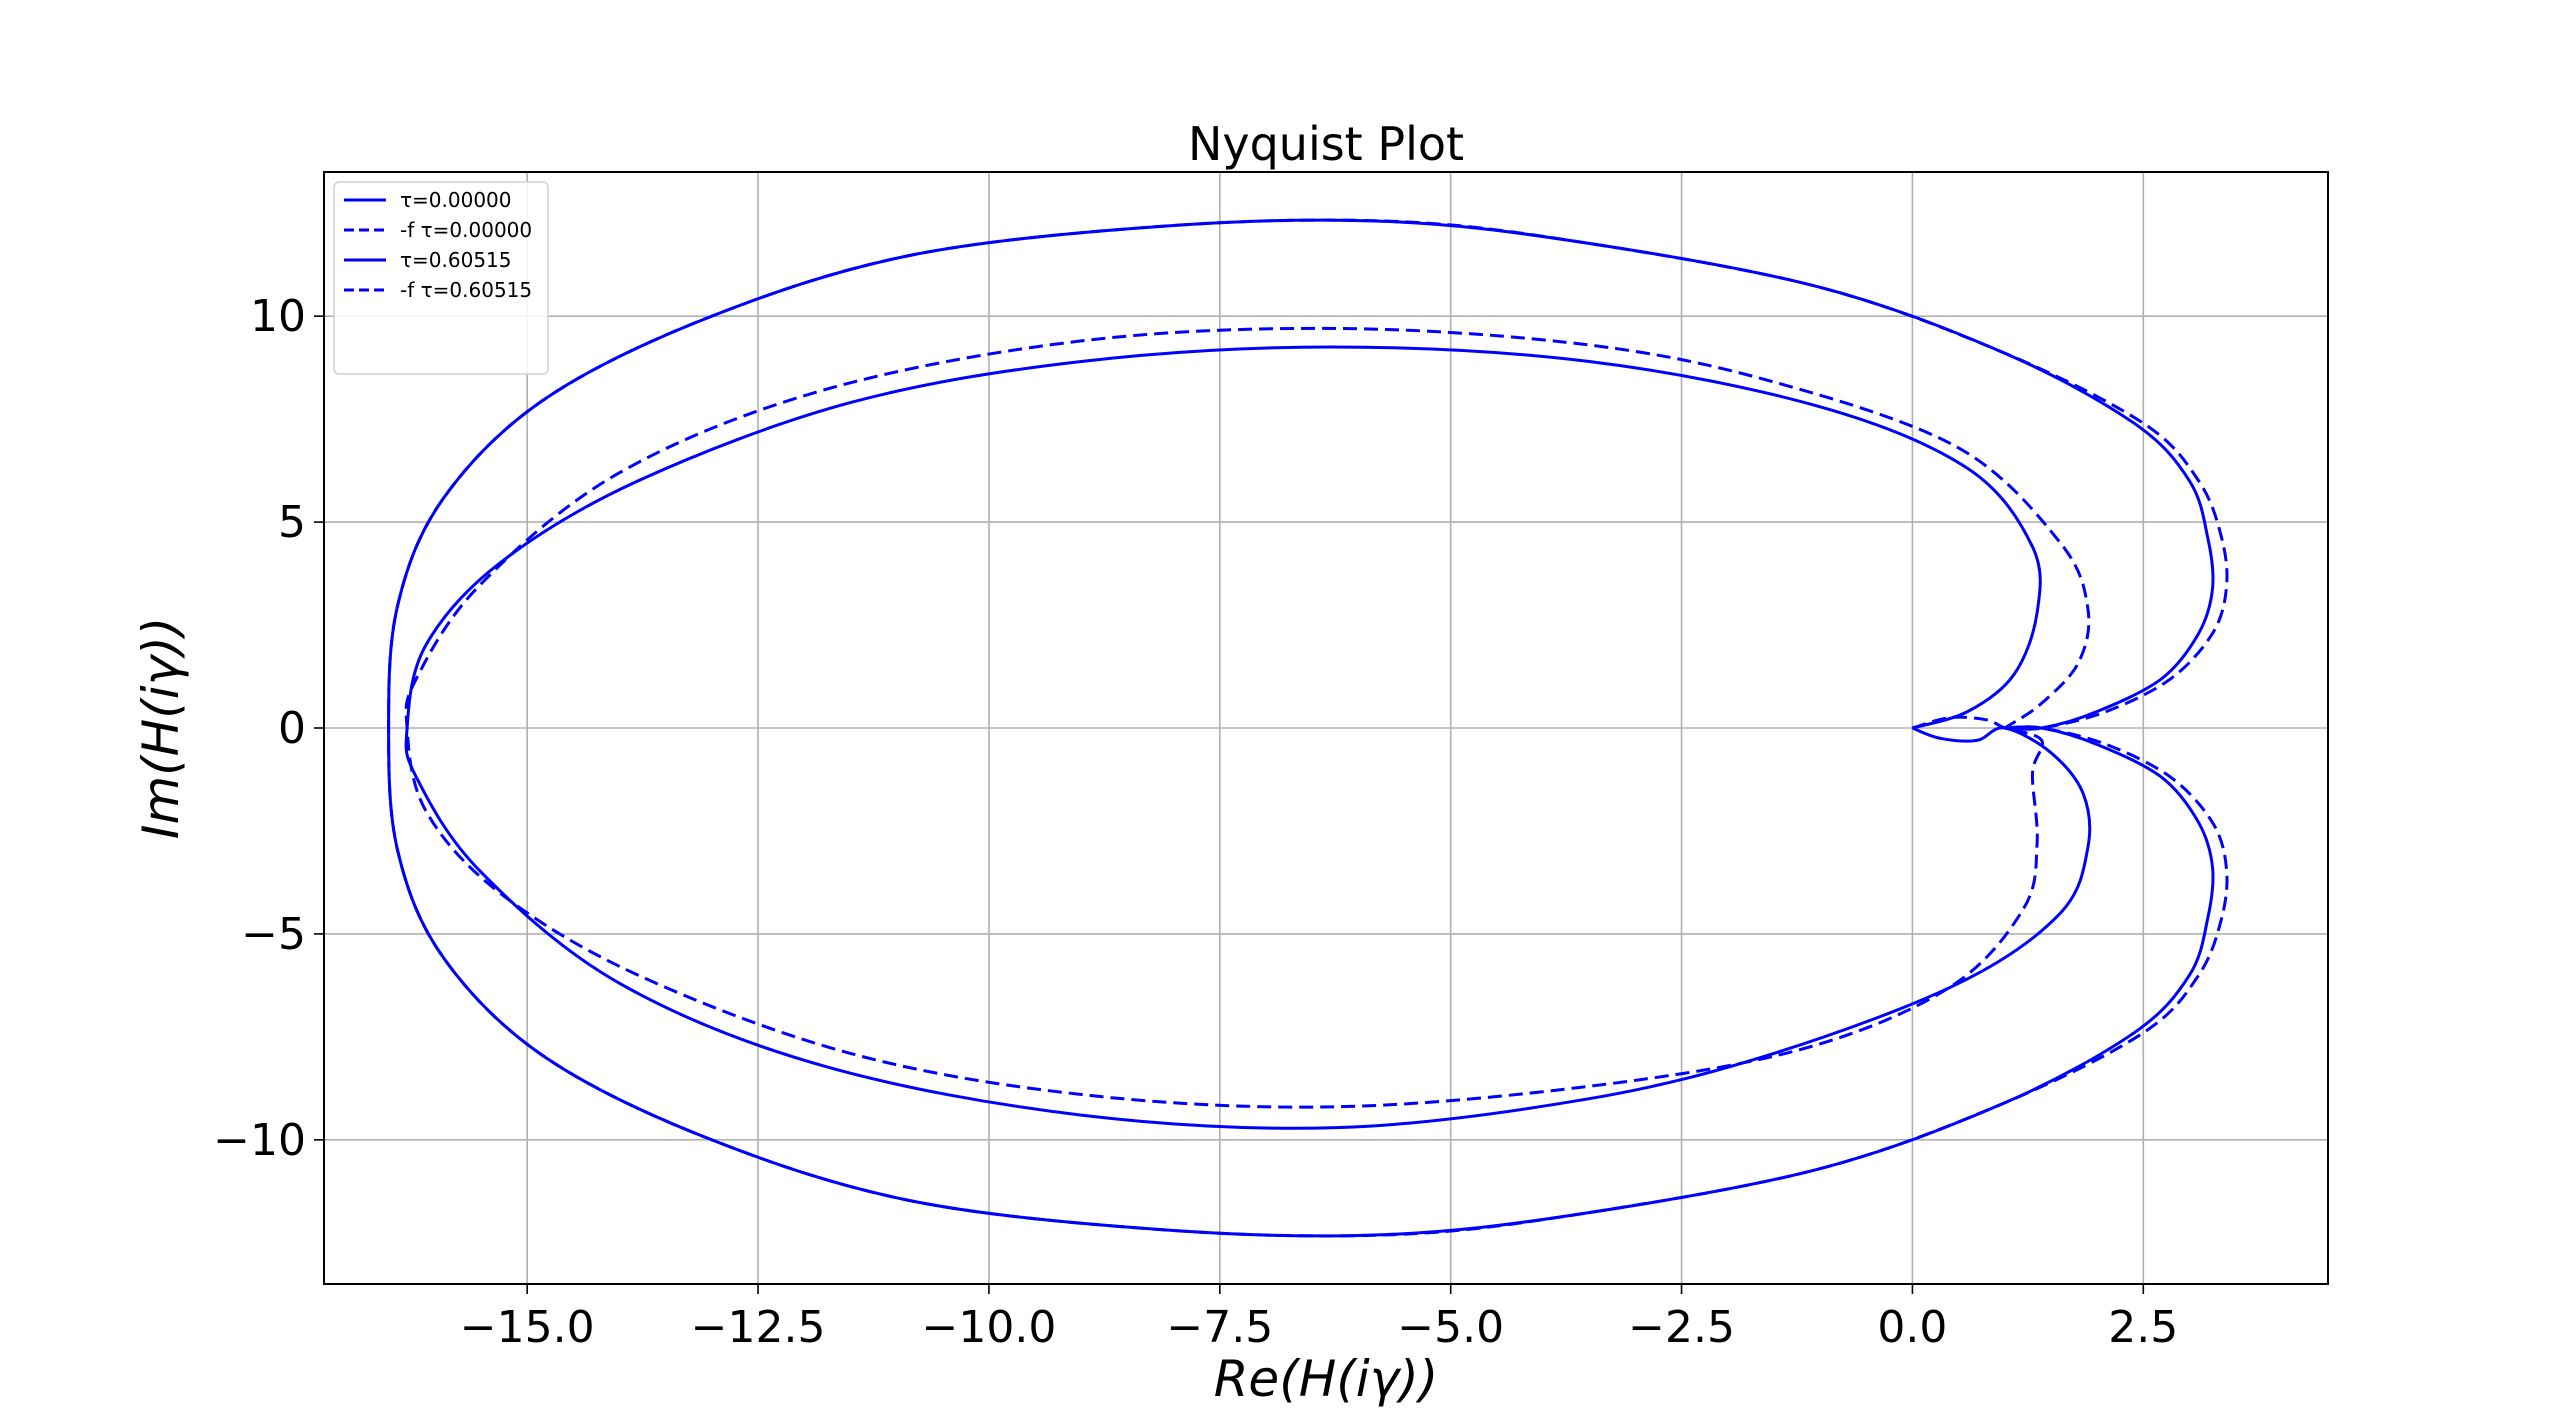  Describe the element at coordinates (988, 1327) in the screenshot. I see `x-tick-label: −10.0` at that location.